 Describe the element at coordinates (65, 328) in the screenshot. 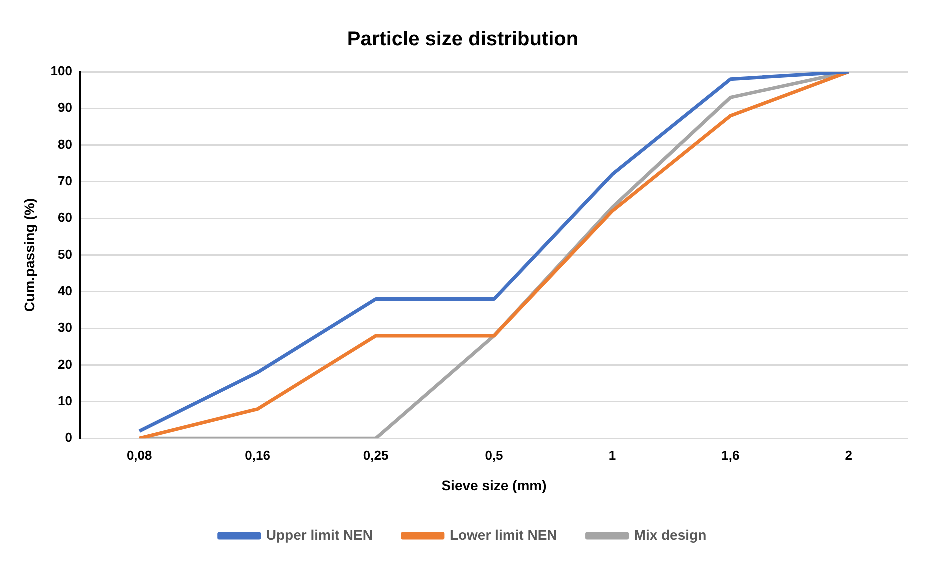

I see `y-tick-label: 30` at that location.